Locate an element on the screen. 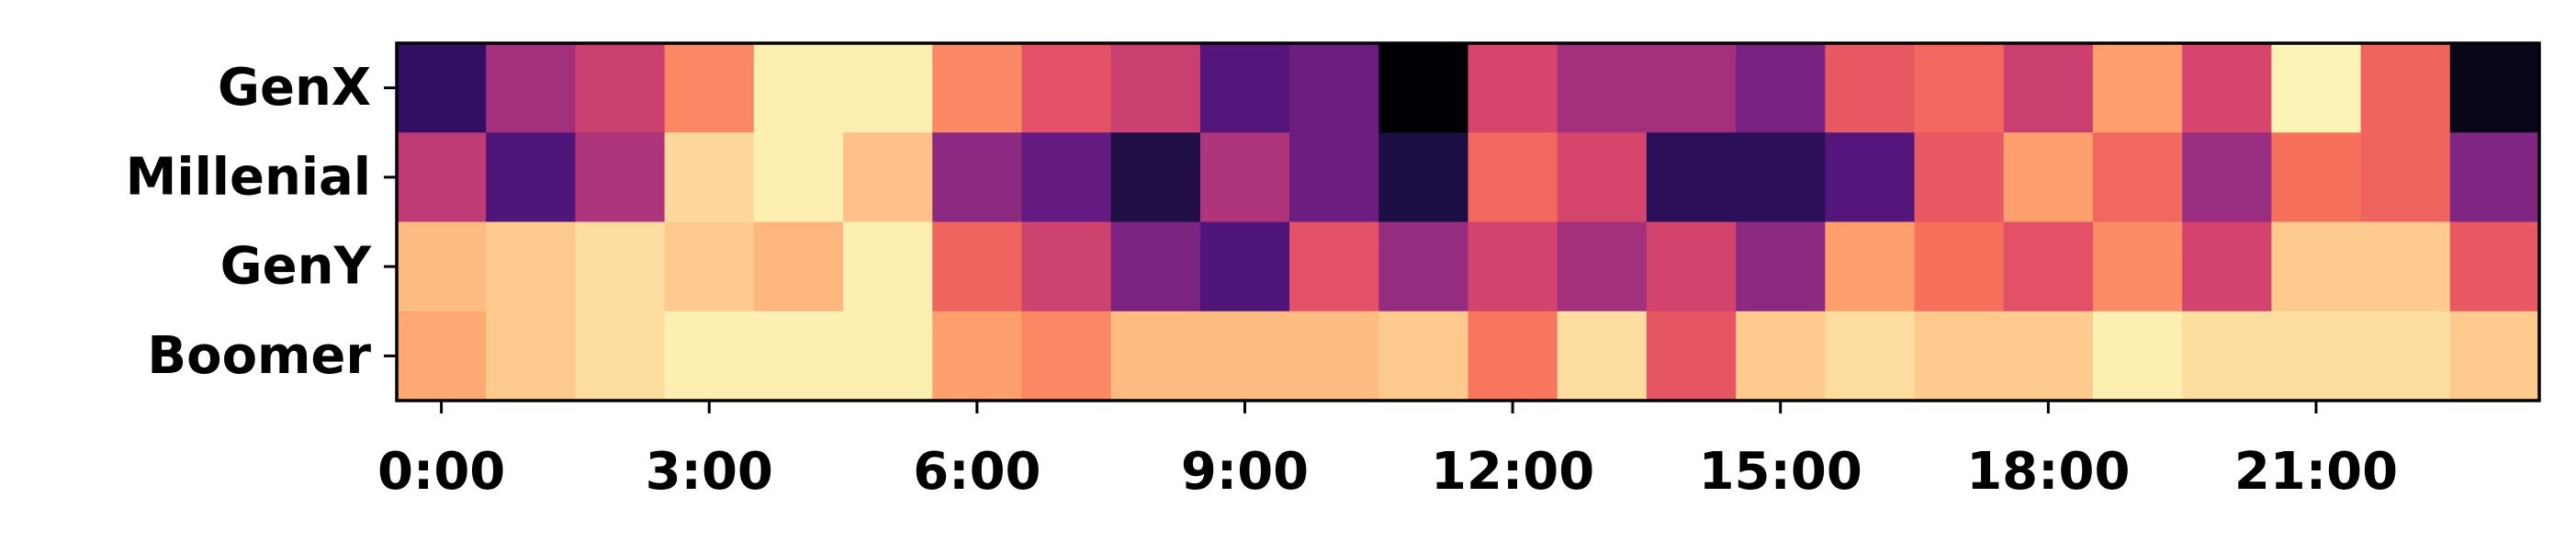 The image size is (2576, 554). x-tick-label: 0:00 is located at coordinates (441, 472).